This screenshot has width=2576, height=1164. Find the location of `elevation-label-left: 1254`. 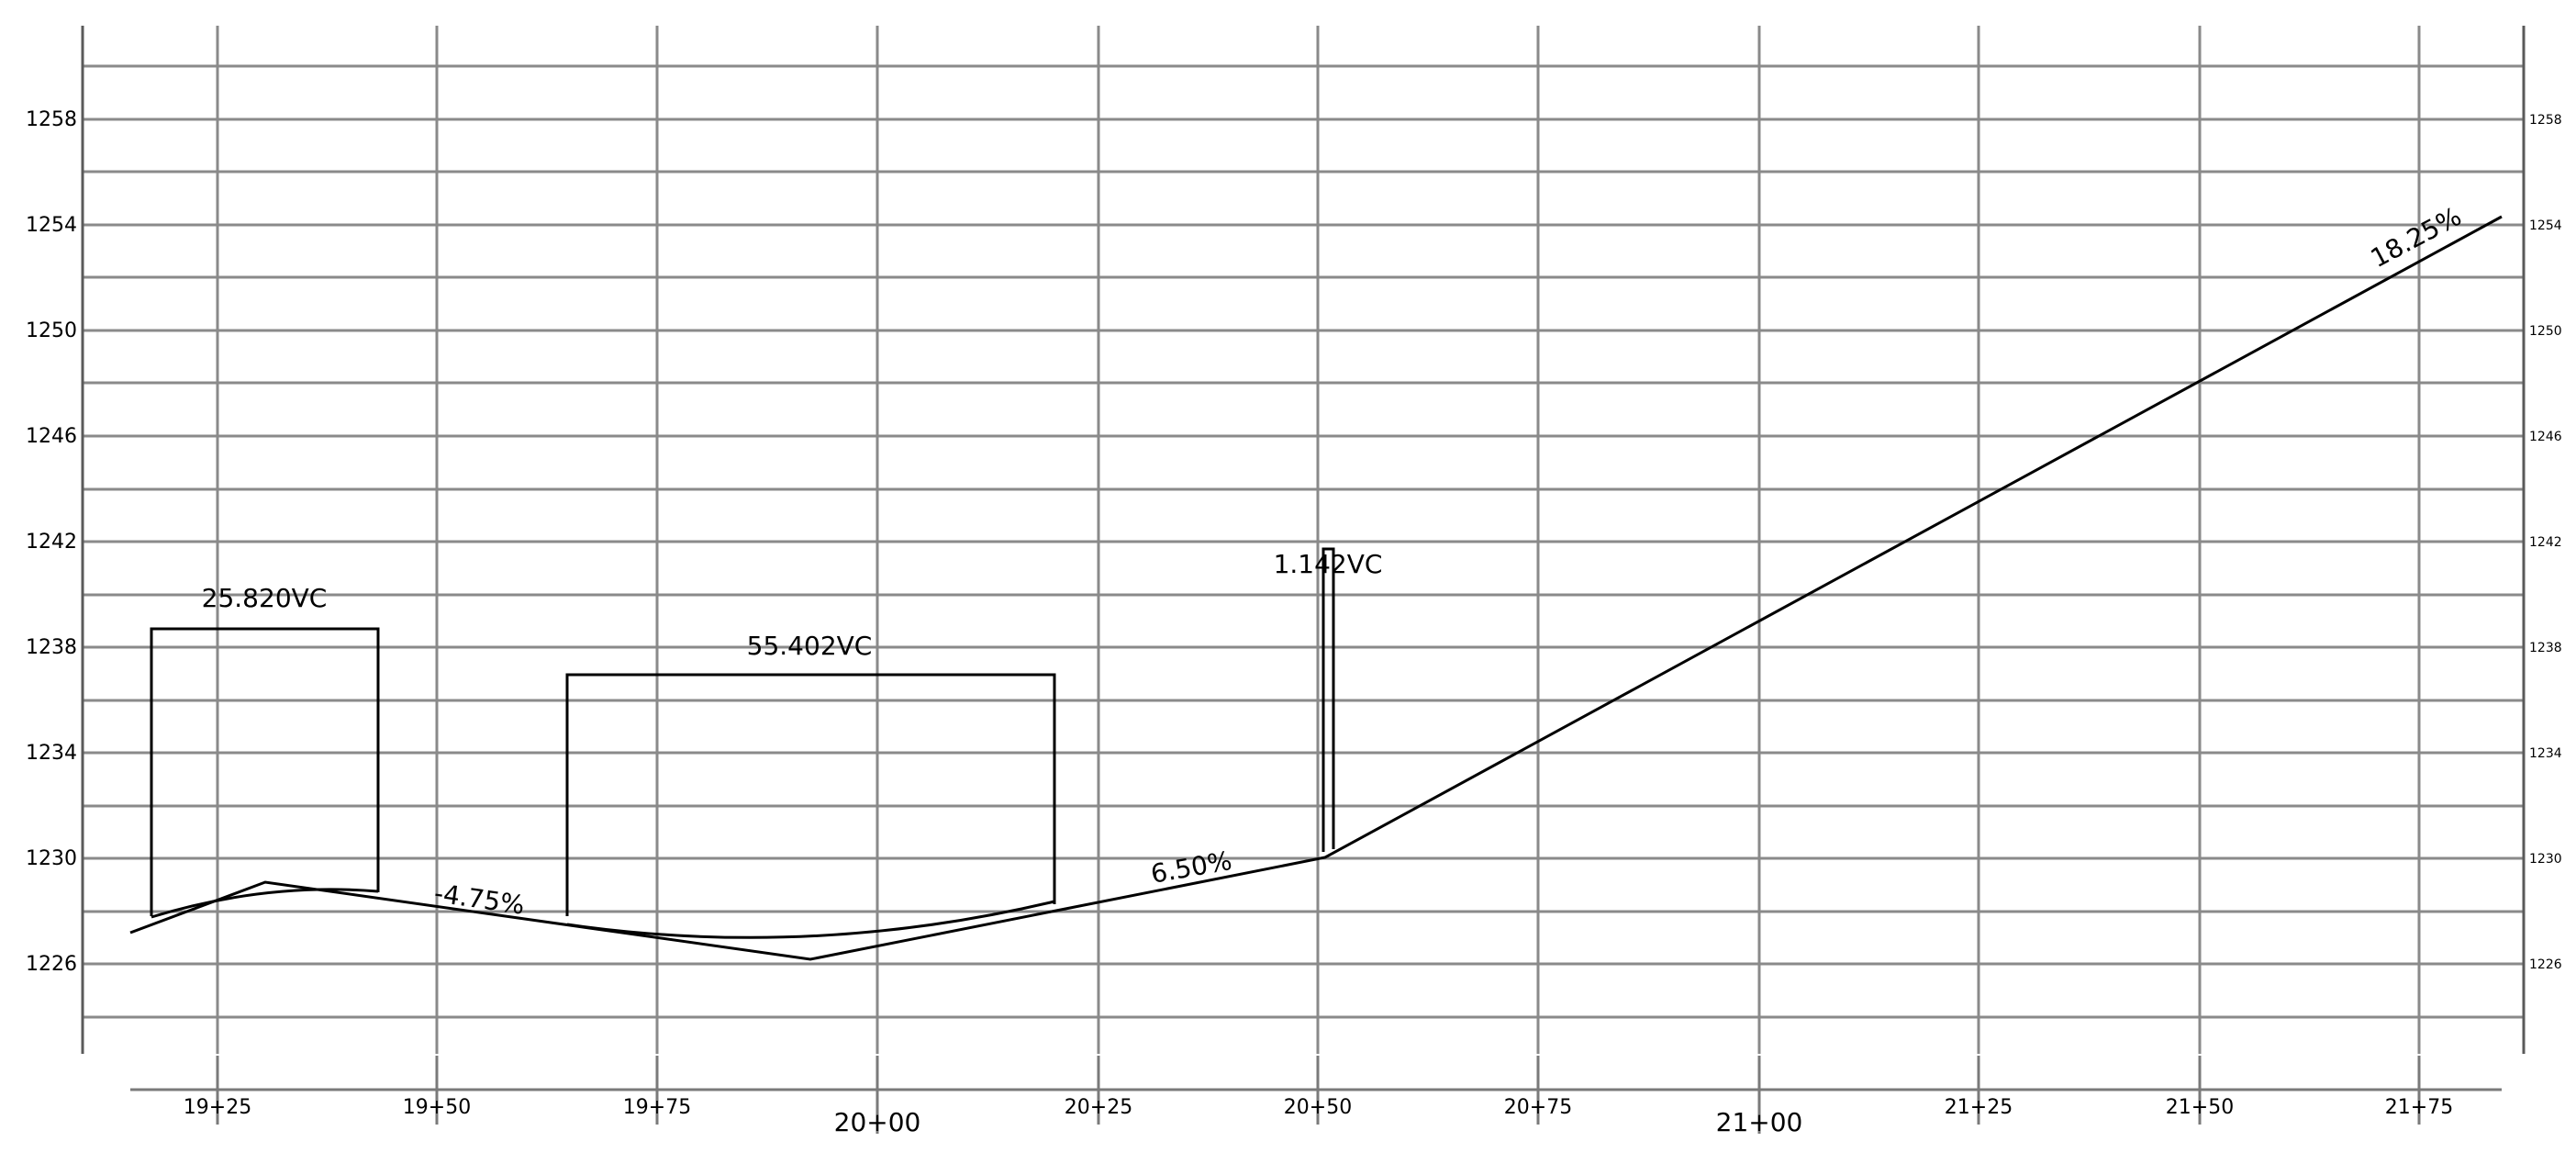

elevation-label-left: 1254 is located at coordinates (51, 225).